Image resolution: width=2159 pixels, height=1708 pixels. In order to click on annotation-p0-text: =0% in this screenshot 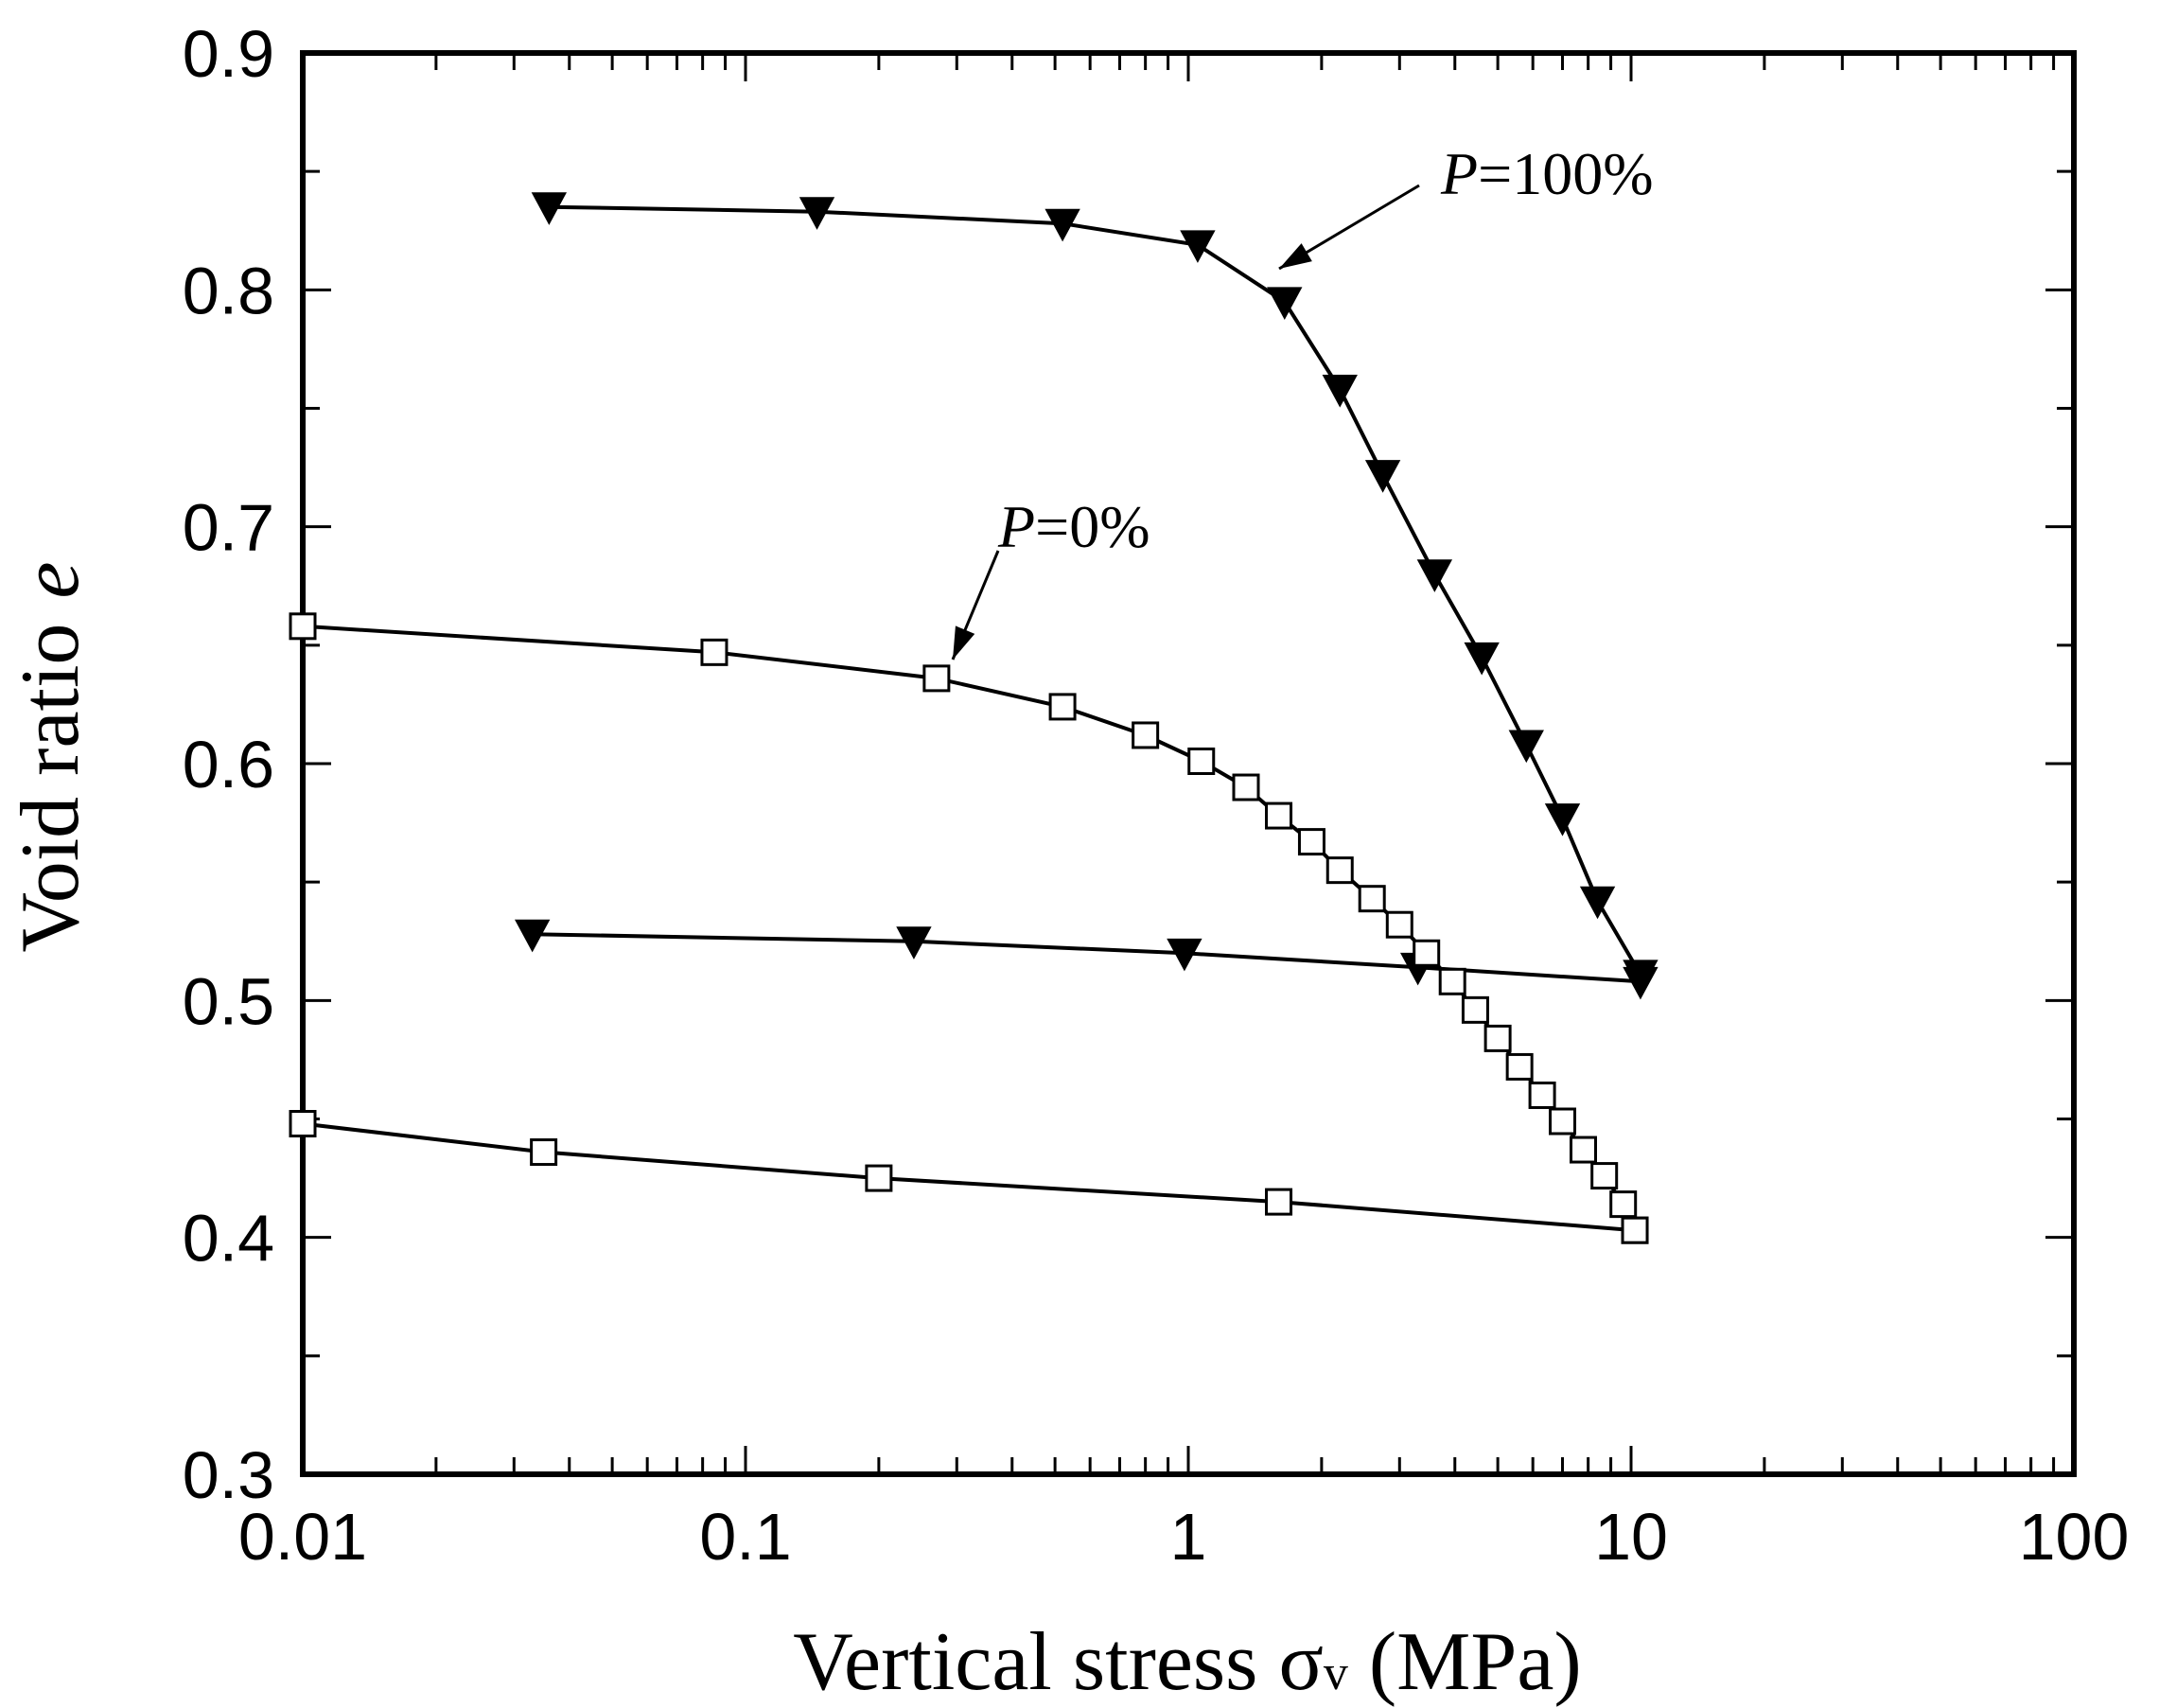, I will do `click(1093, 526)`.